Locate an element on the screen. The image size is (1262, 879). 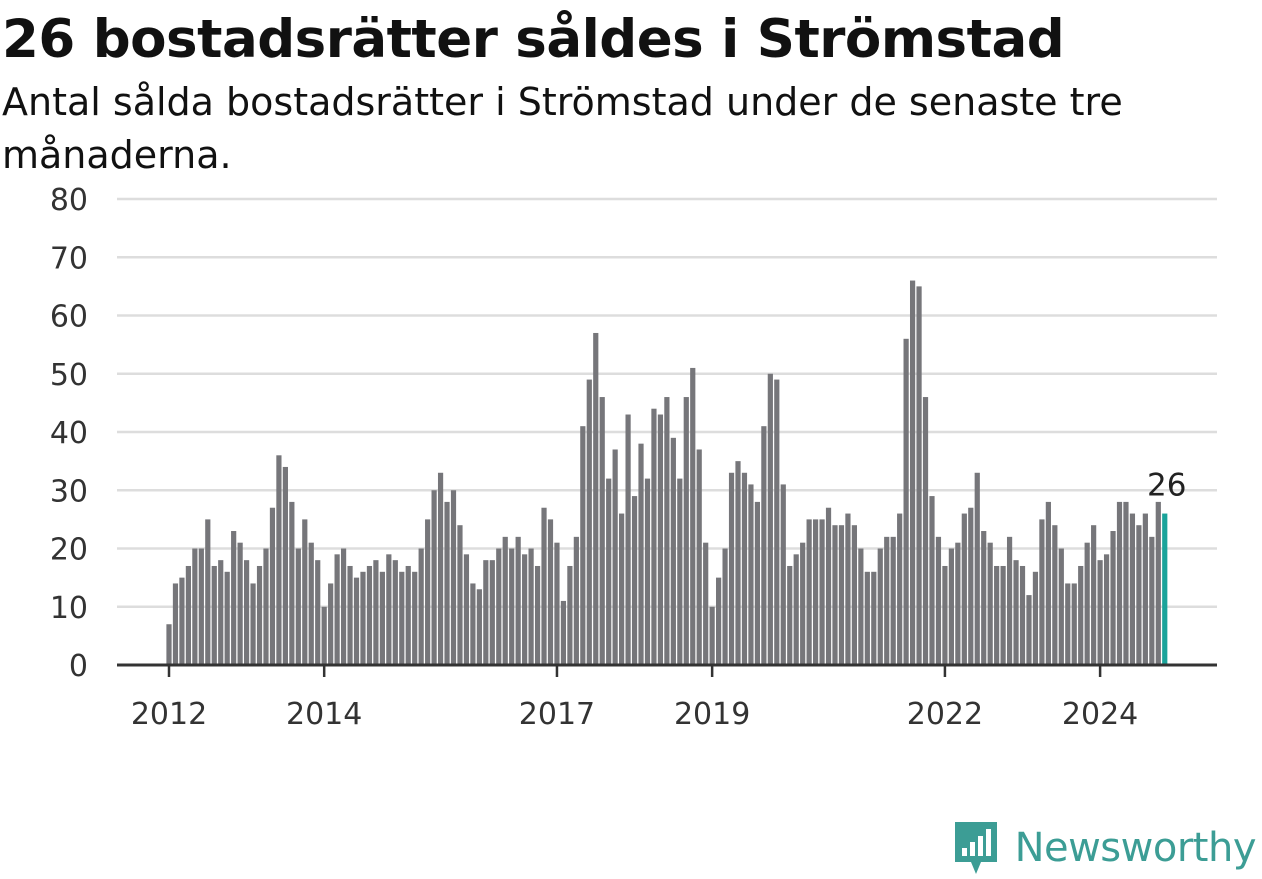
x-tick-label: 2024 is located at coordinates (1100, 714).